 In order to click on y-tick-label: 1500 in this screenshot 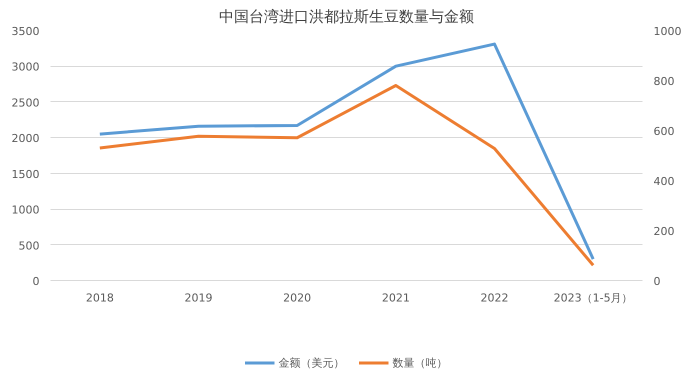, I will do `click(26, 174)`.